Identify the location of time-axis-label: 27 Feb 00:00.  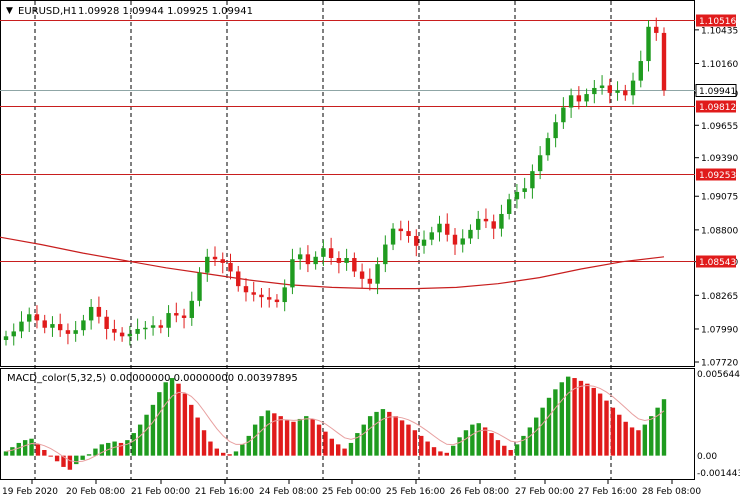
(544, 492).